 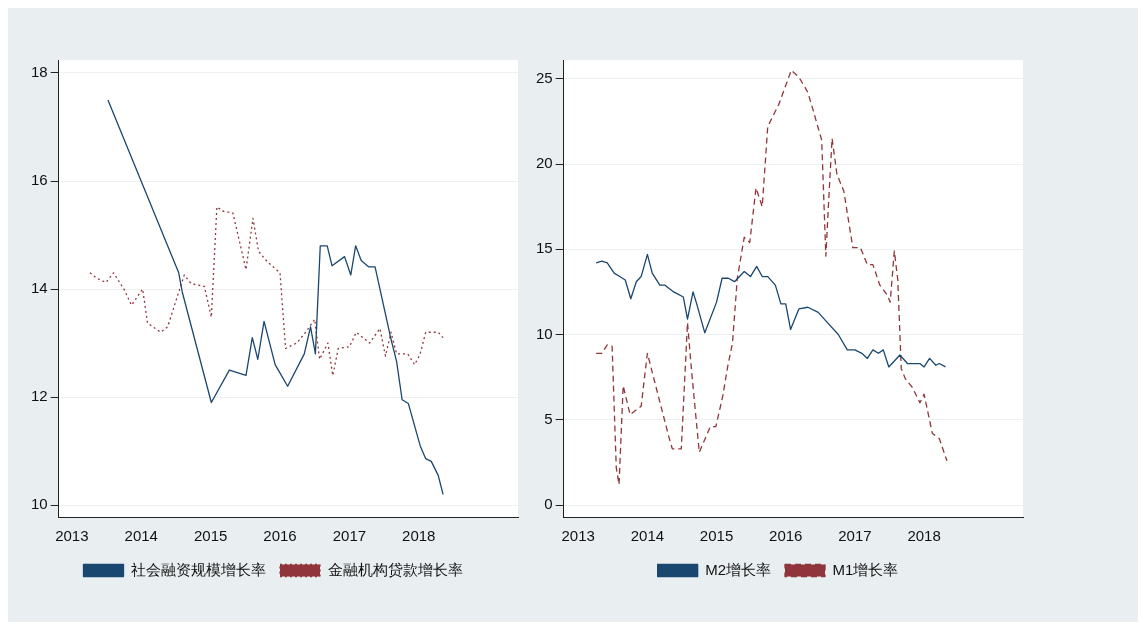 I want to click on legend-label: M2增长率, so click(x=738, y=569).